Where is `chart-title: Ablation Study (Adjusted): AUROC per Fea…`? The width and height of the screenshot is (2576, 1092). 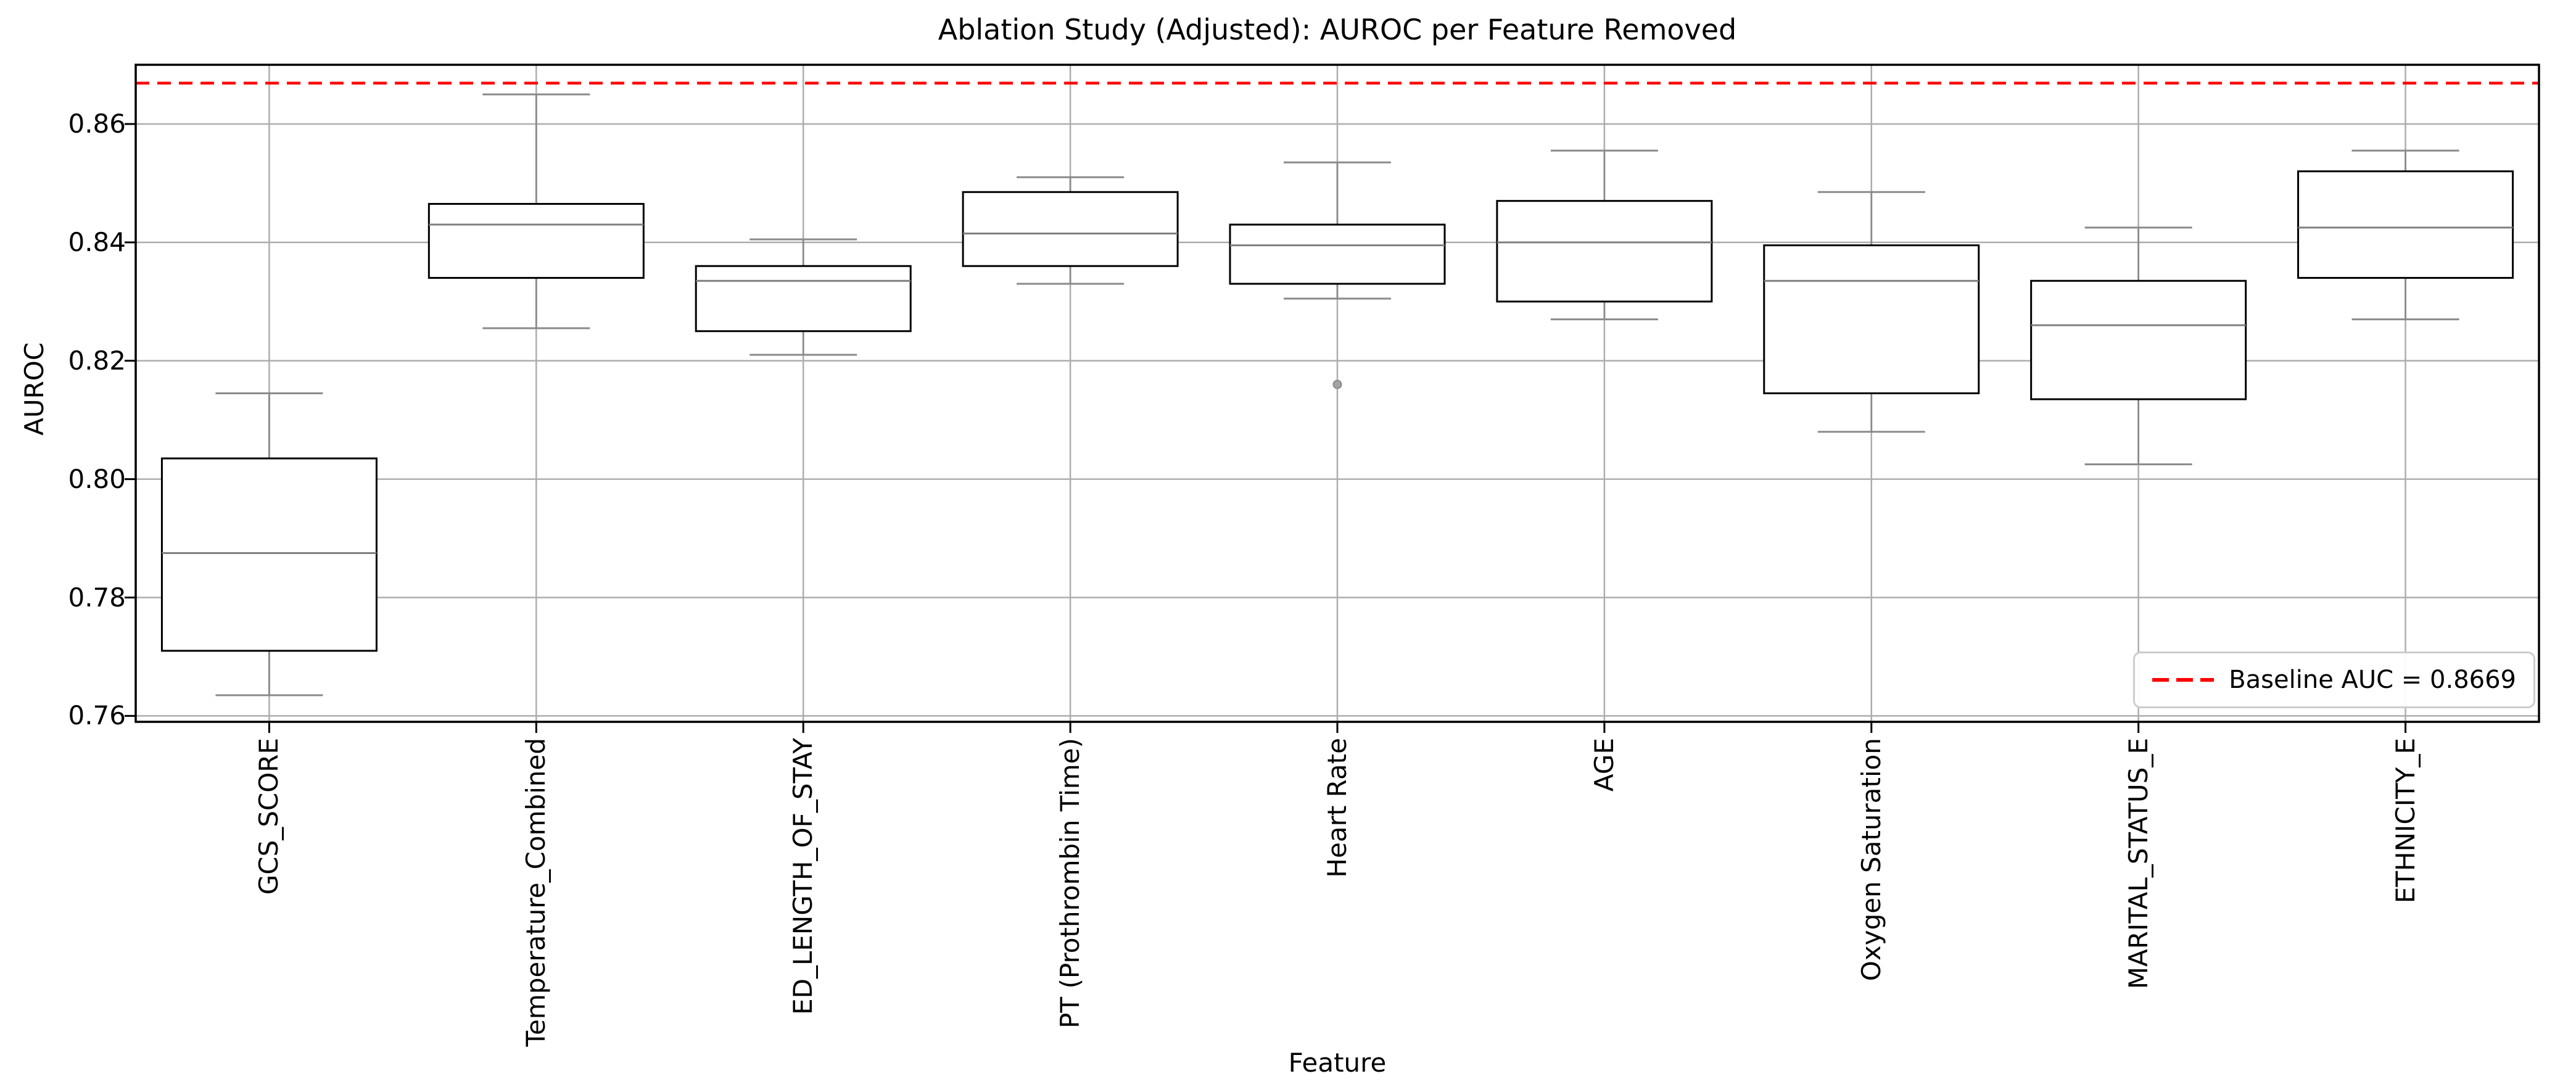
chart-title: Ablation Study (Adjusted): AUROC per Fea… is located at coordinates (1337, 30).